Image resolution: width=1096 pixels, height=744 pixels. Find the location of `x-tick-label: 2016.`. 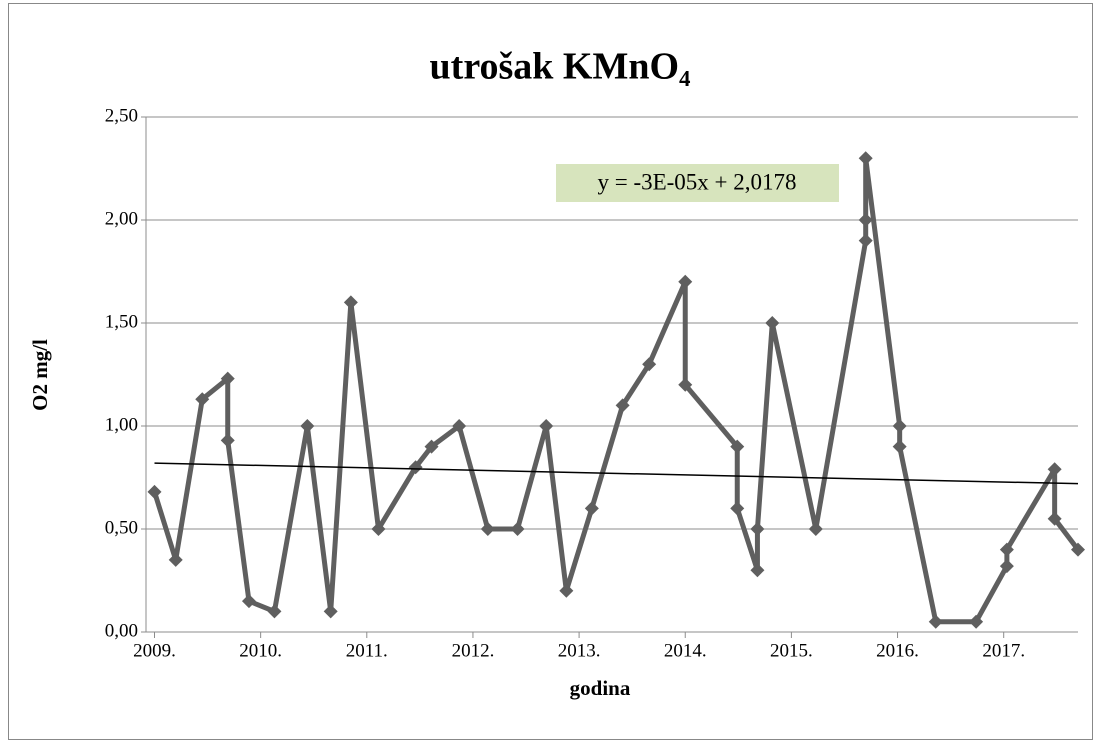

x-tick-label: 2016. is located at coordinates (897, 650).